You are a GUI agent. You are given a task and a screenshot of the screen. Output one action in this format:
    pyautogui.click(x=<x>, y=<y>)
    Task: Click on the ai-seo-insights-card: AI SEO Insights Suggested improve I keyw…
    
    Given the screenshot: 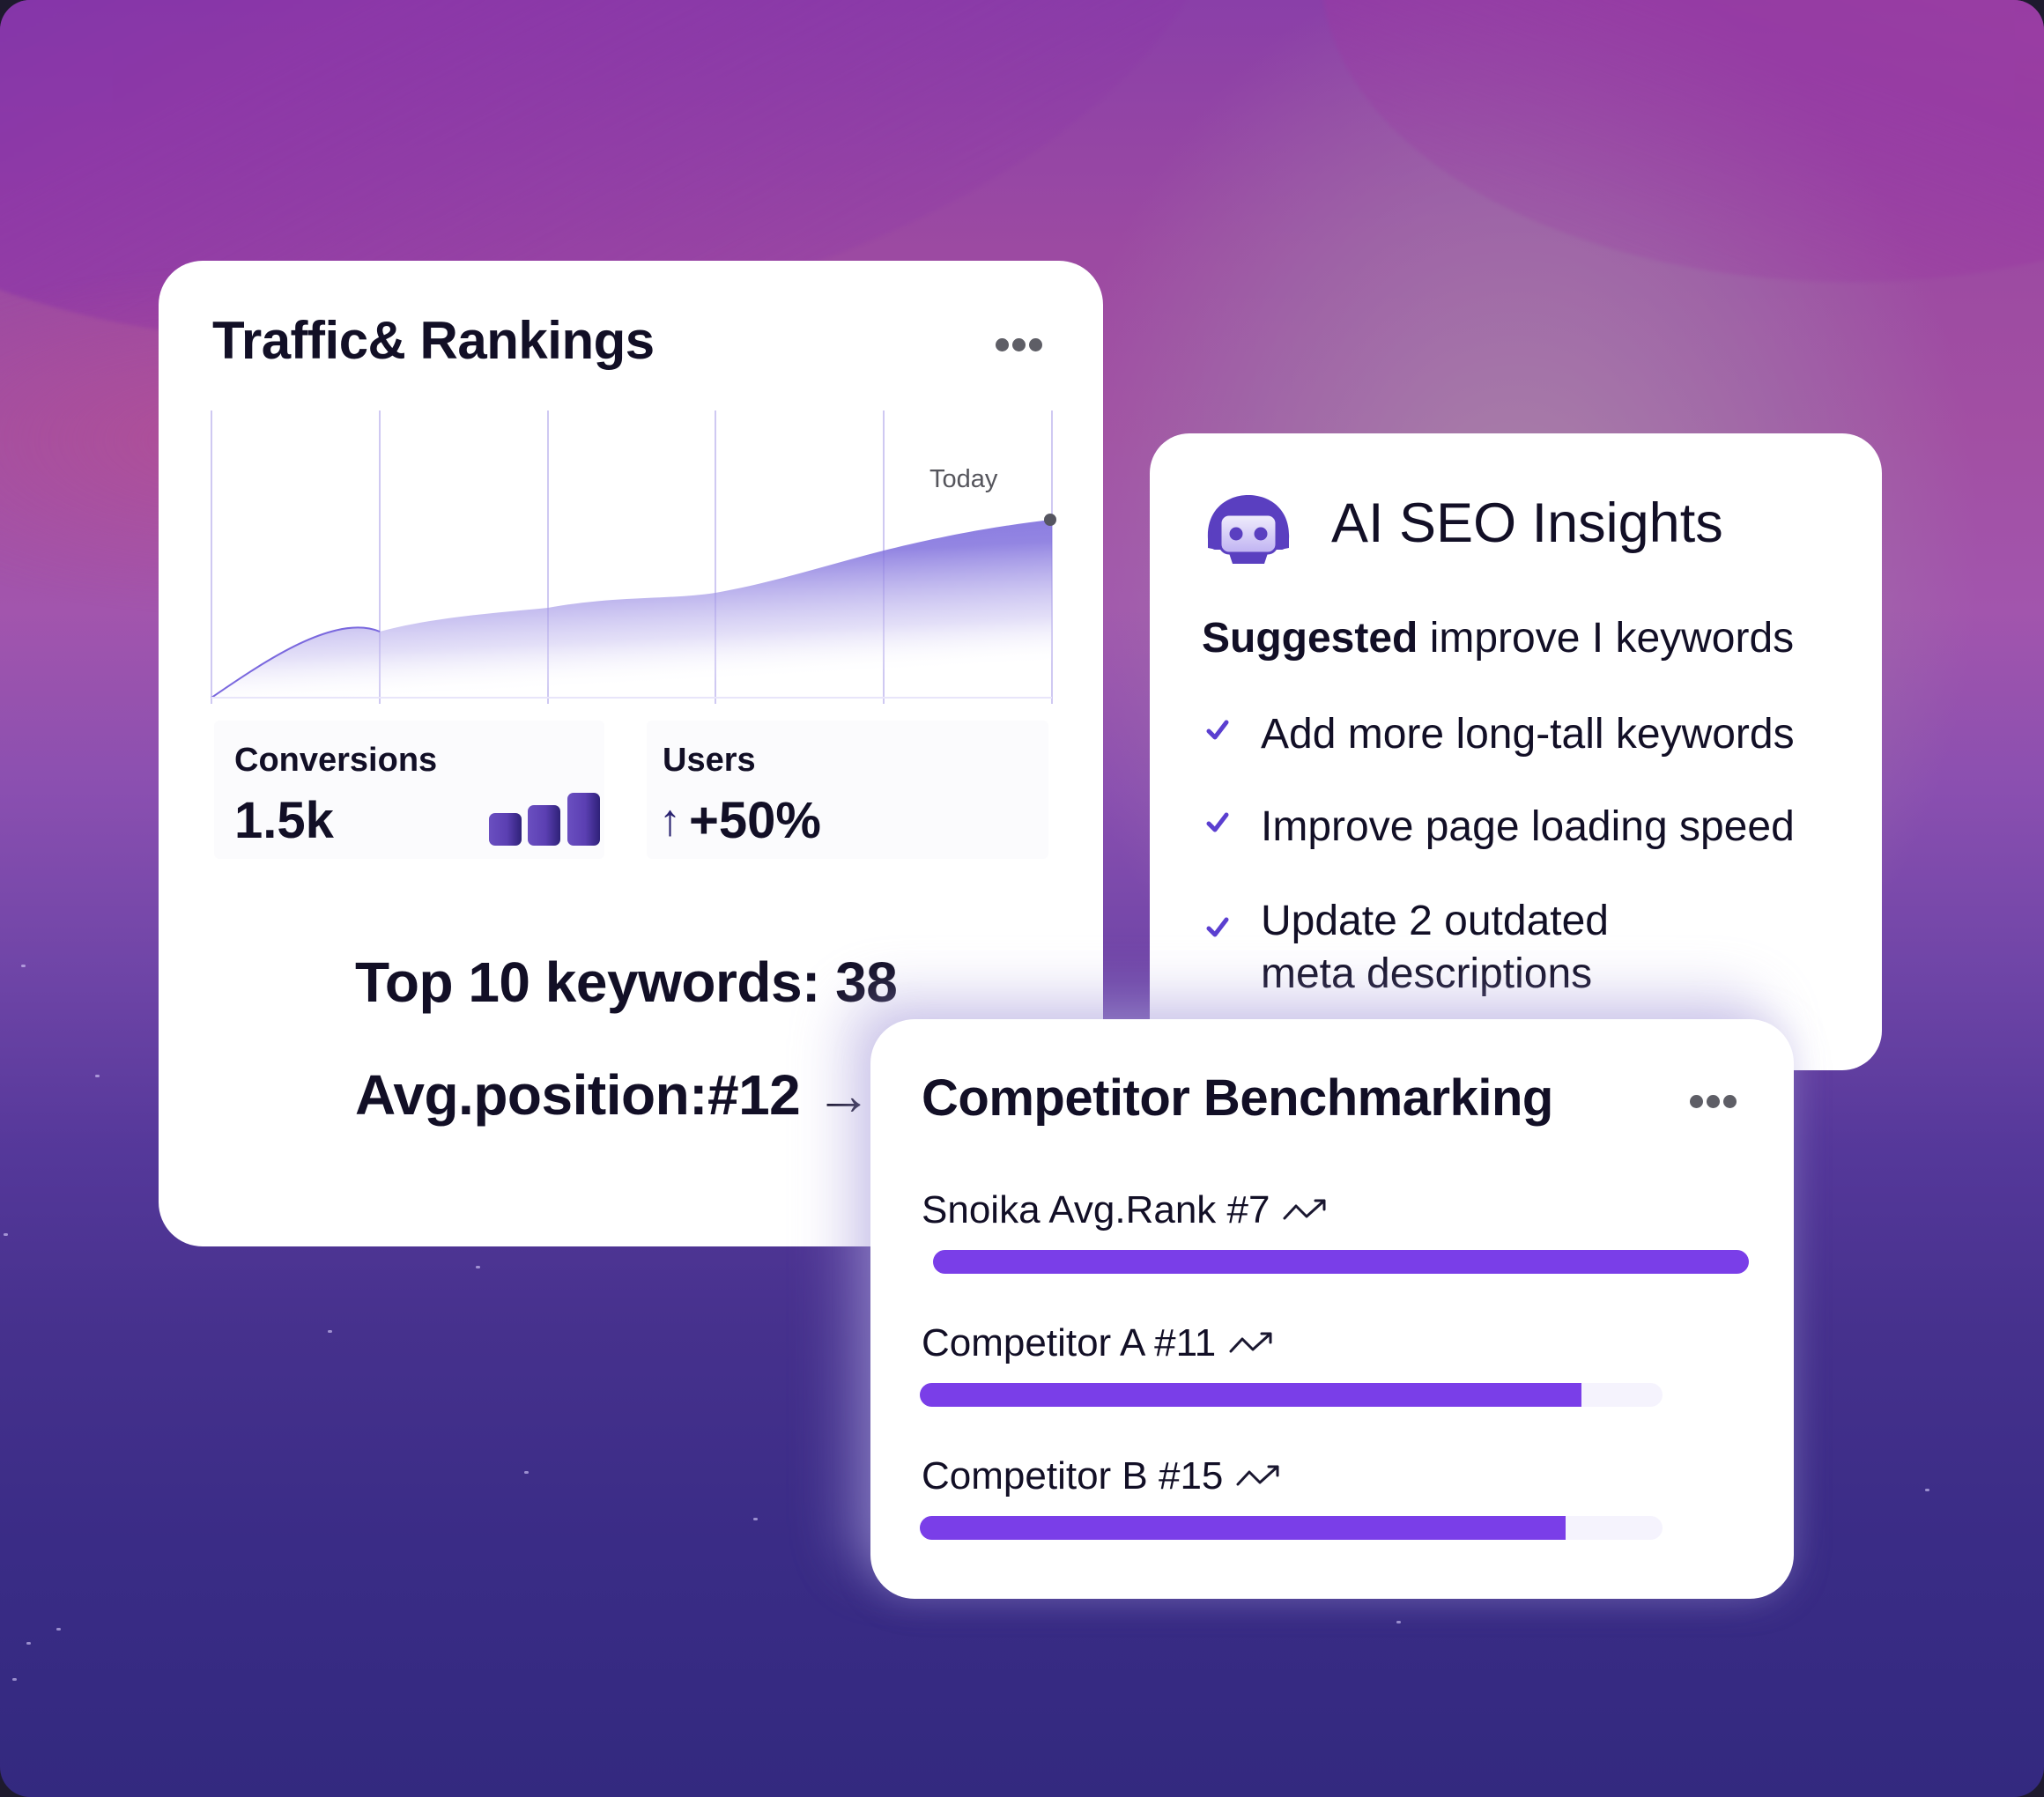 What is the action you would take?
    pyautogui.click(x=1516, y=751)
    